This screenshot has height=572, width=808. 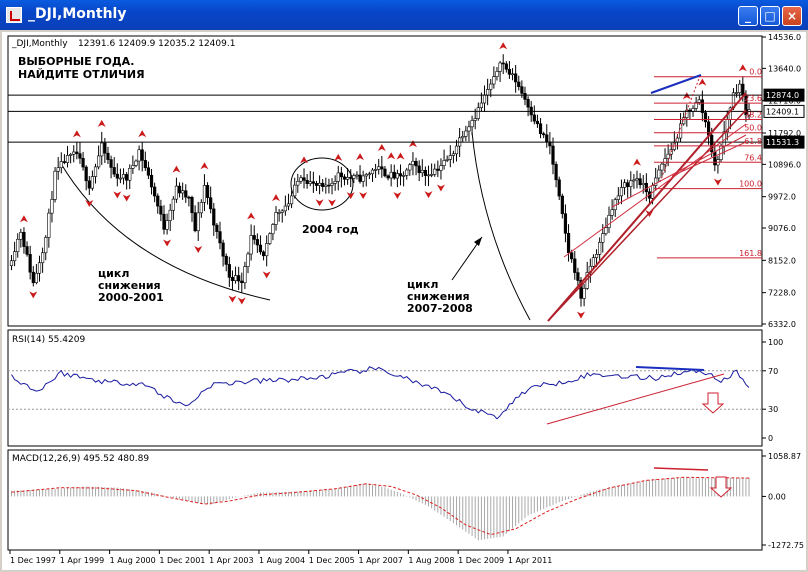 I want to click on maximize-button: □, so click(x=770, y=16).